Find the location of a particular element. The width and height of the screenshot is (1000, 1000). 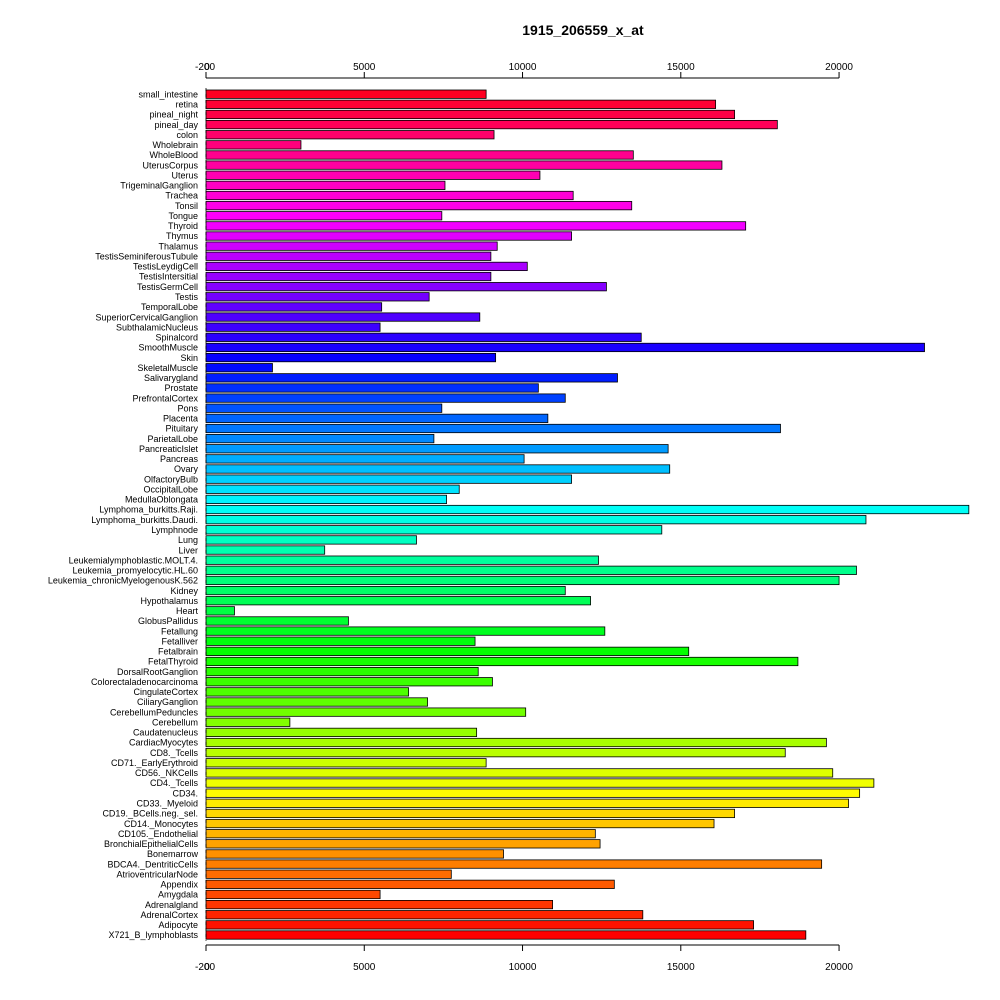

category-label: PrefrontalCortex is located at coordinates (165, 398).